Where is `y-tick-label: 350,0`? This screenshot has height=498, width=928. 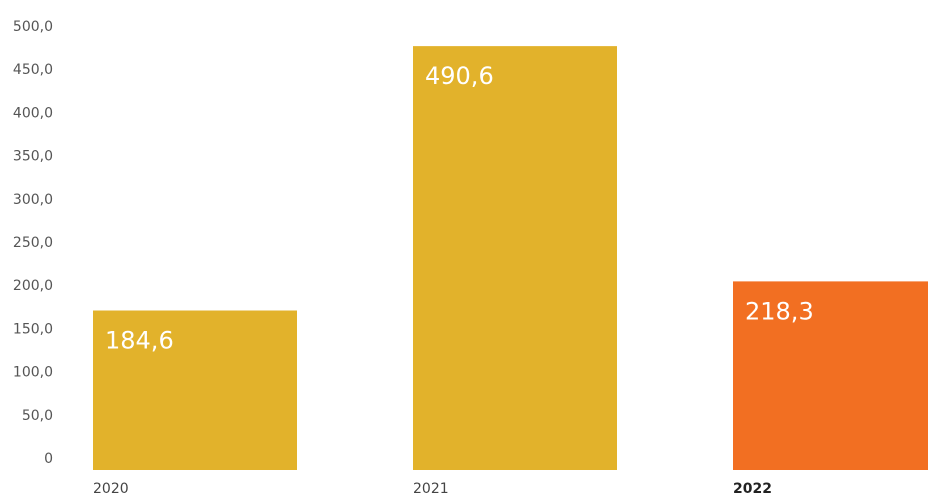 y-tick-label: 350,0 is located at coordinates (33, 157).